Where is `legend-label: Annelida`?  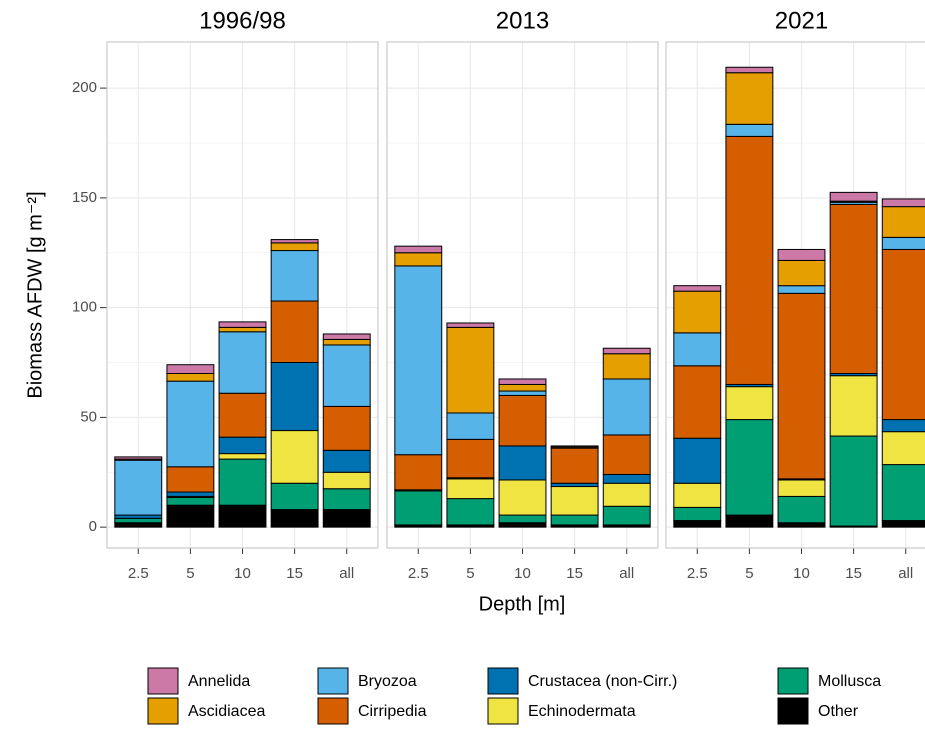 legend-label: Annelida is located at coordinates (219, 681).